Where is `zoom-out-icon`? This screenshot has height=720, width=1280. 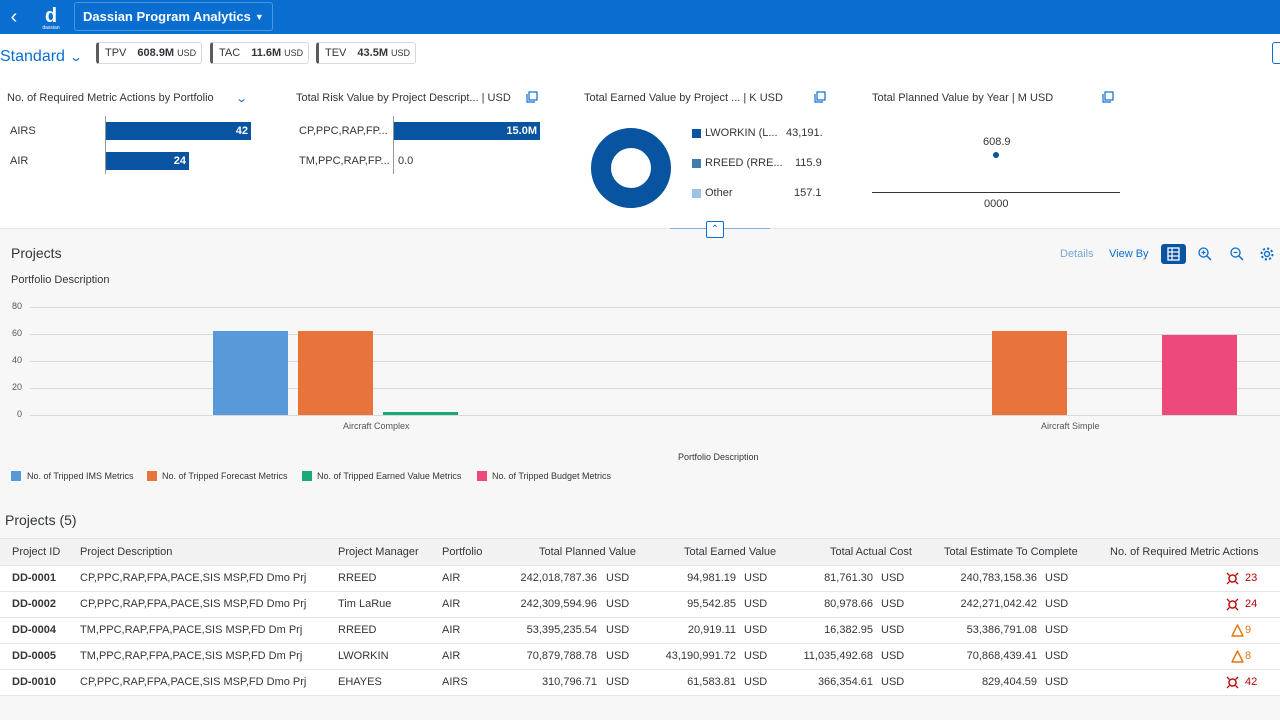
zoom-out-icon is located at coordinates (1237, 254).